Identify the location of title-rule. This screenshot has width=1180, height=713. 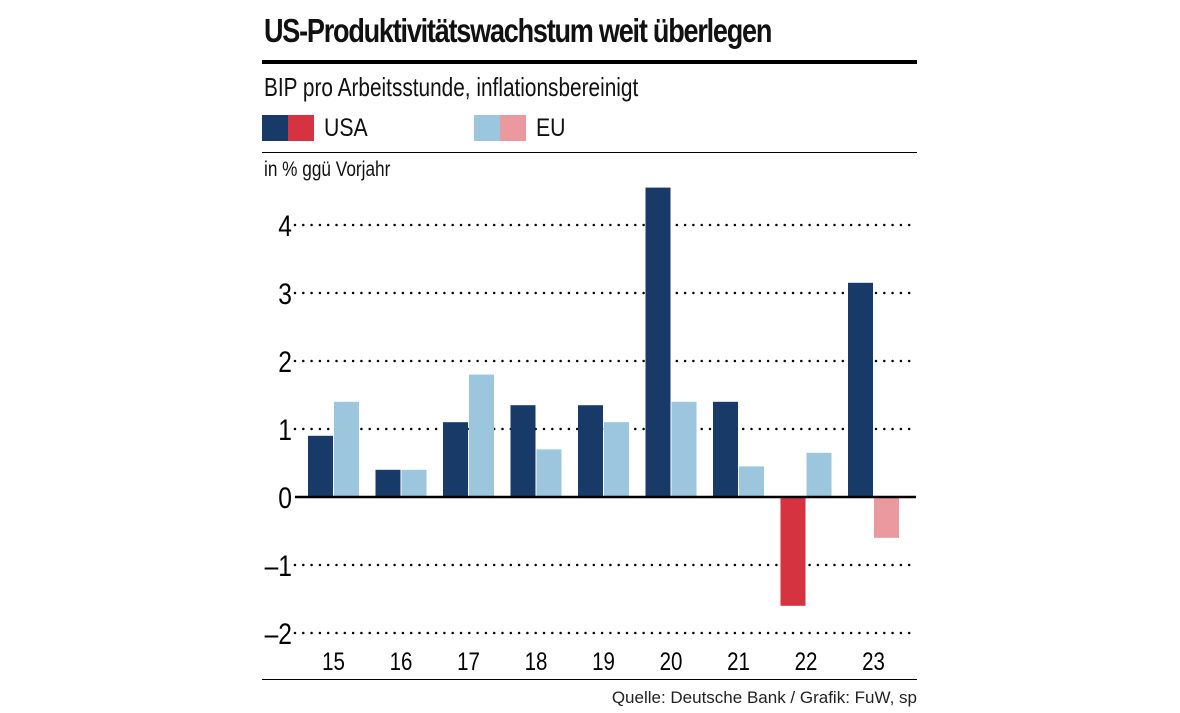
(589, 62).